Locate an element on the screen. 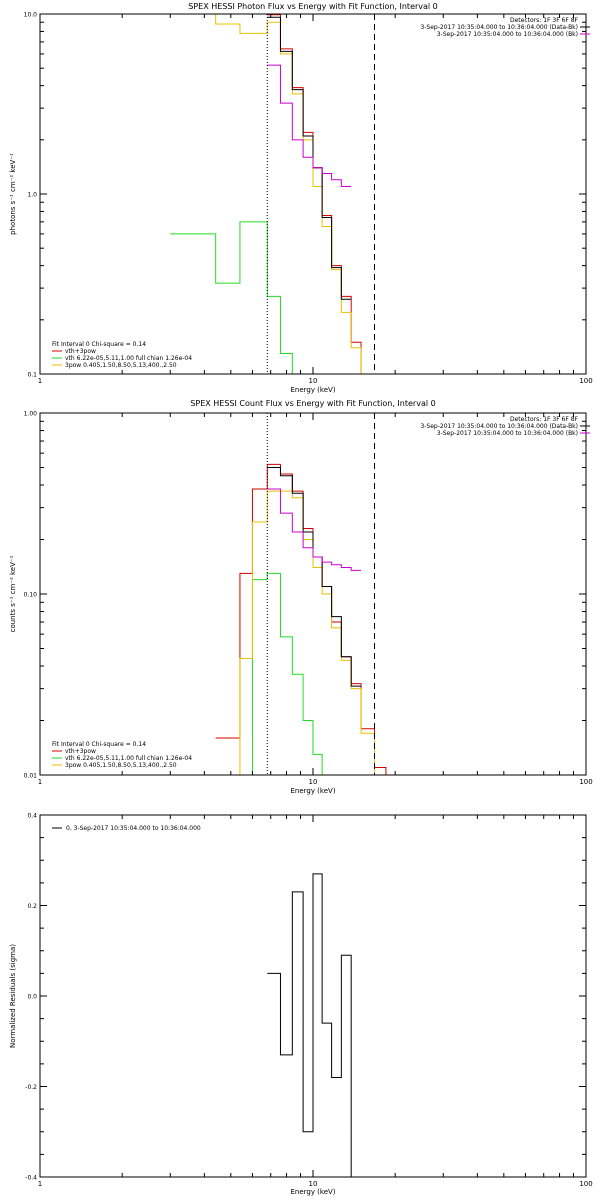 Image resolution: width=600 pixels, height=1200 pixels. y-axis-label: photons s⁻¹ cm⁻² keV⁻¹ is located at coordinates (13, 194).